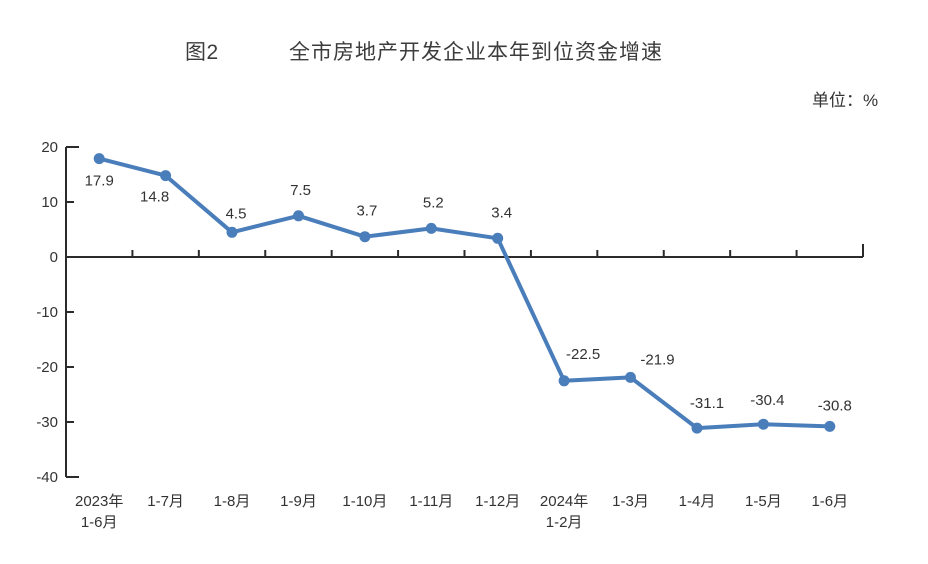 The width and height of the screenshot is (928, 564). What do you see at coordinates (49, 202) in the screenshot?
I see `y-tick-label: 10` at bounding box center [49, 202].